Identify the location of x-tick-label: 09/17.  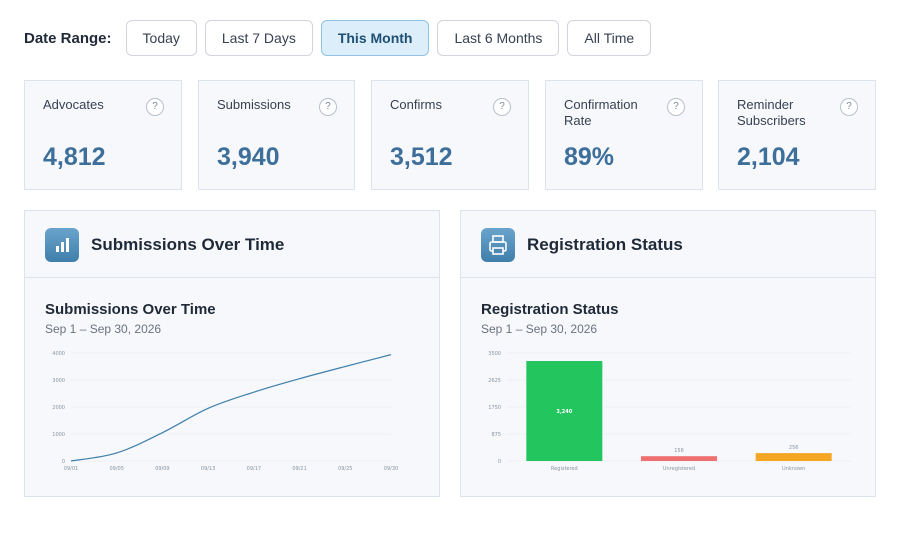
(254, 469).